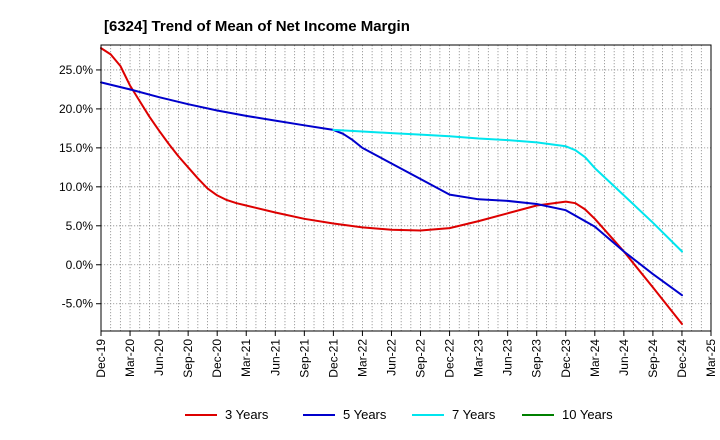  Describe the element at coordinates (80, 226) in the screenshot. I see `y-tick-label: 5.0%` at that location.